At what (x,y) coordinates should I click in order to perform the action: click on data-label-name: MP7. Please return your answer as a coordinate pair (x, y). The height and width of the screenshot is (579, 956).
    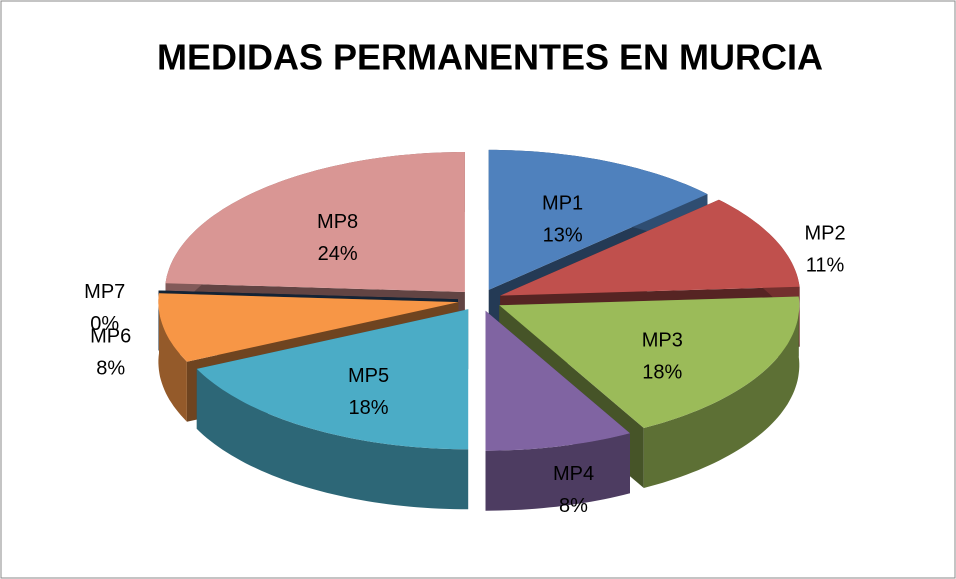
    Looking at the image, I should click on (104, 292).